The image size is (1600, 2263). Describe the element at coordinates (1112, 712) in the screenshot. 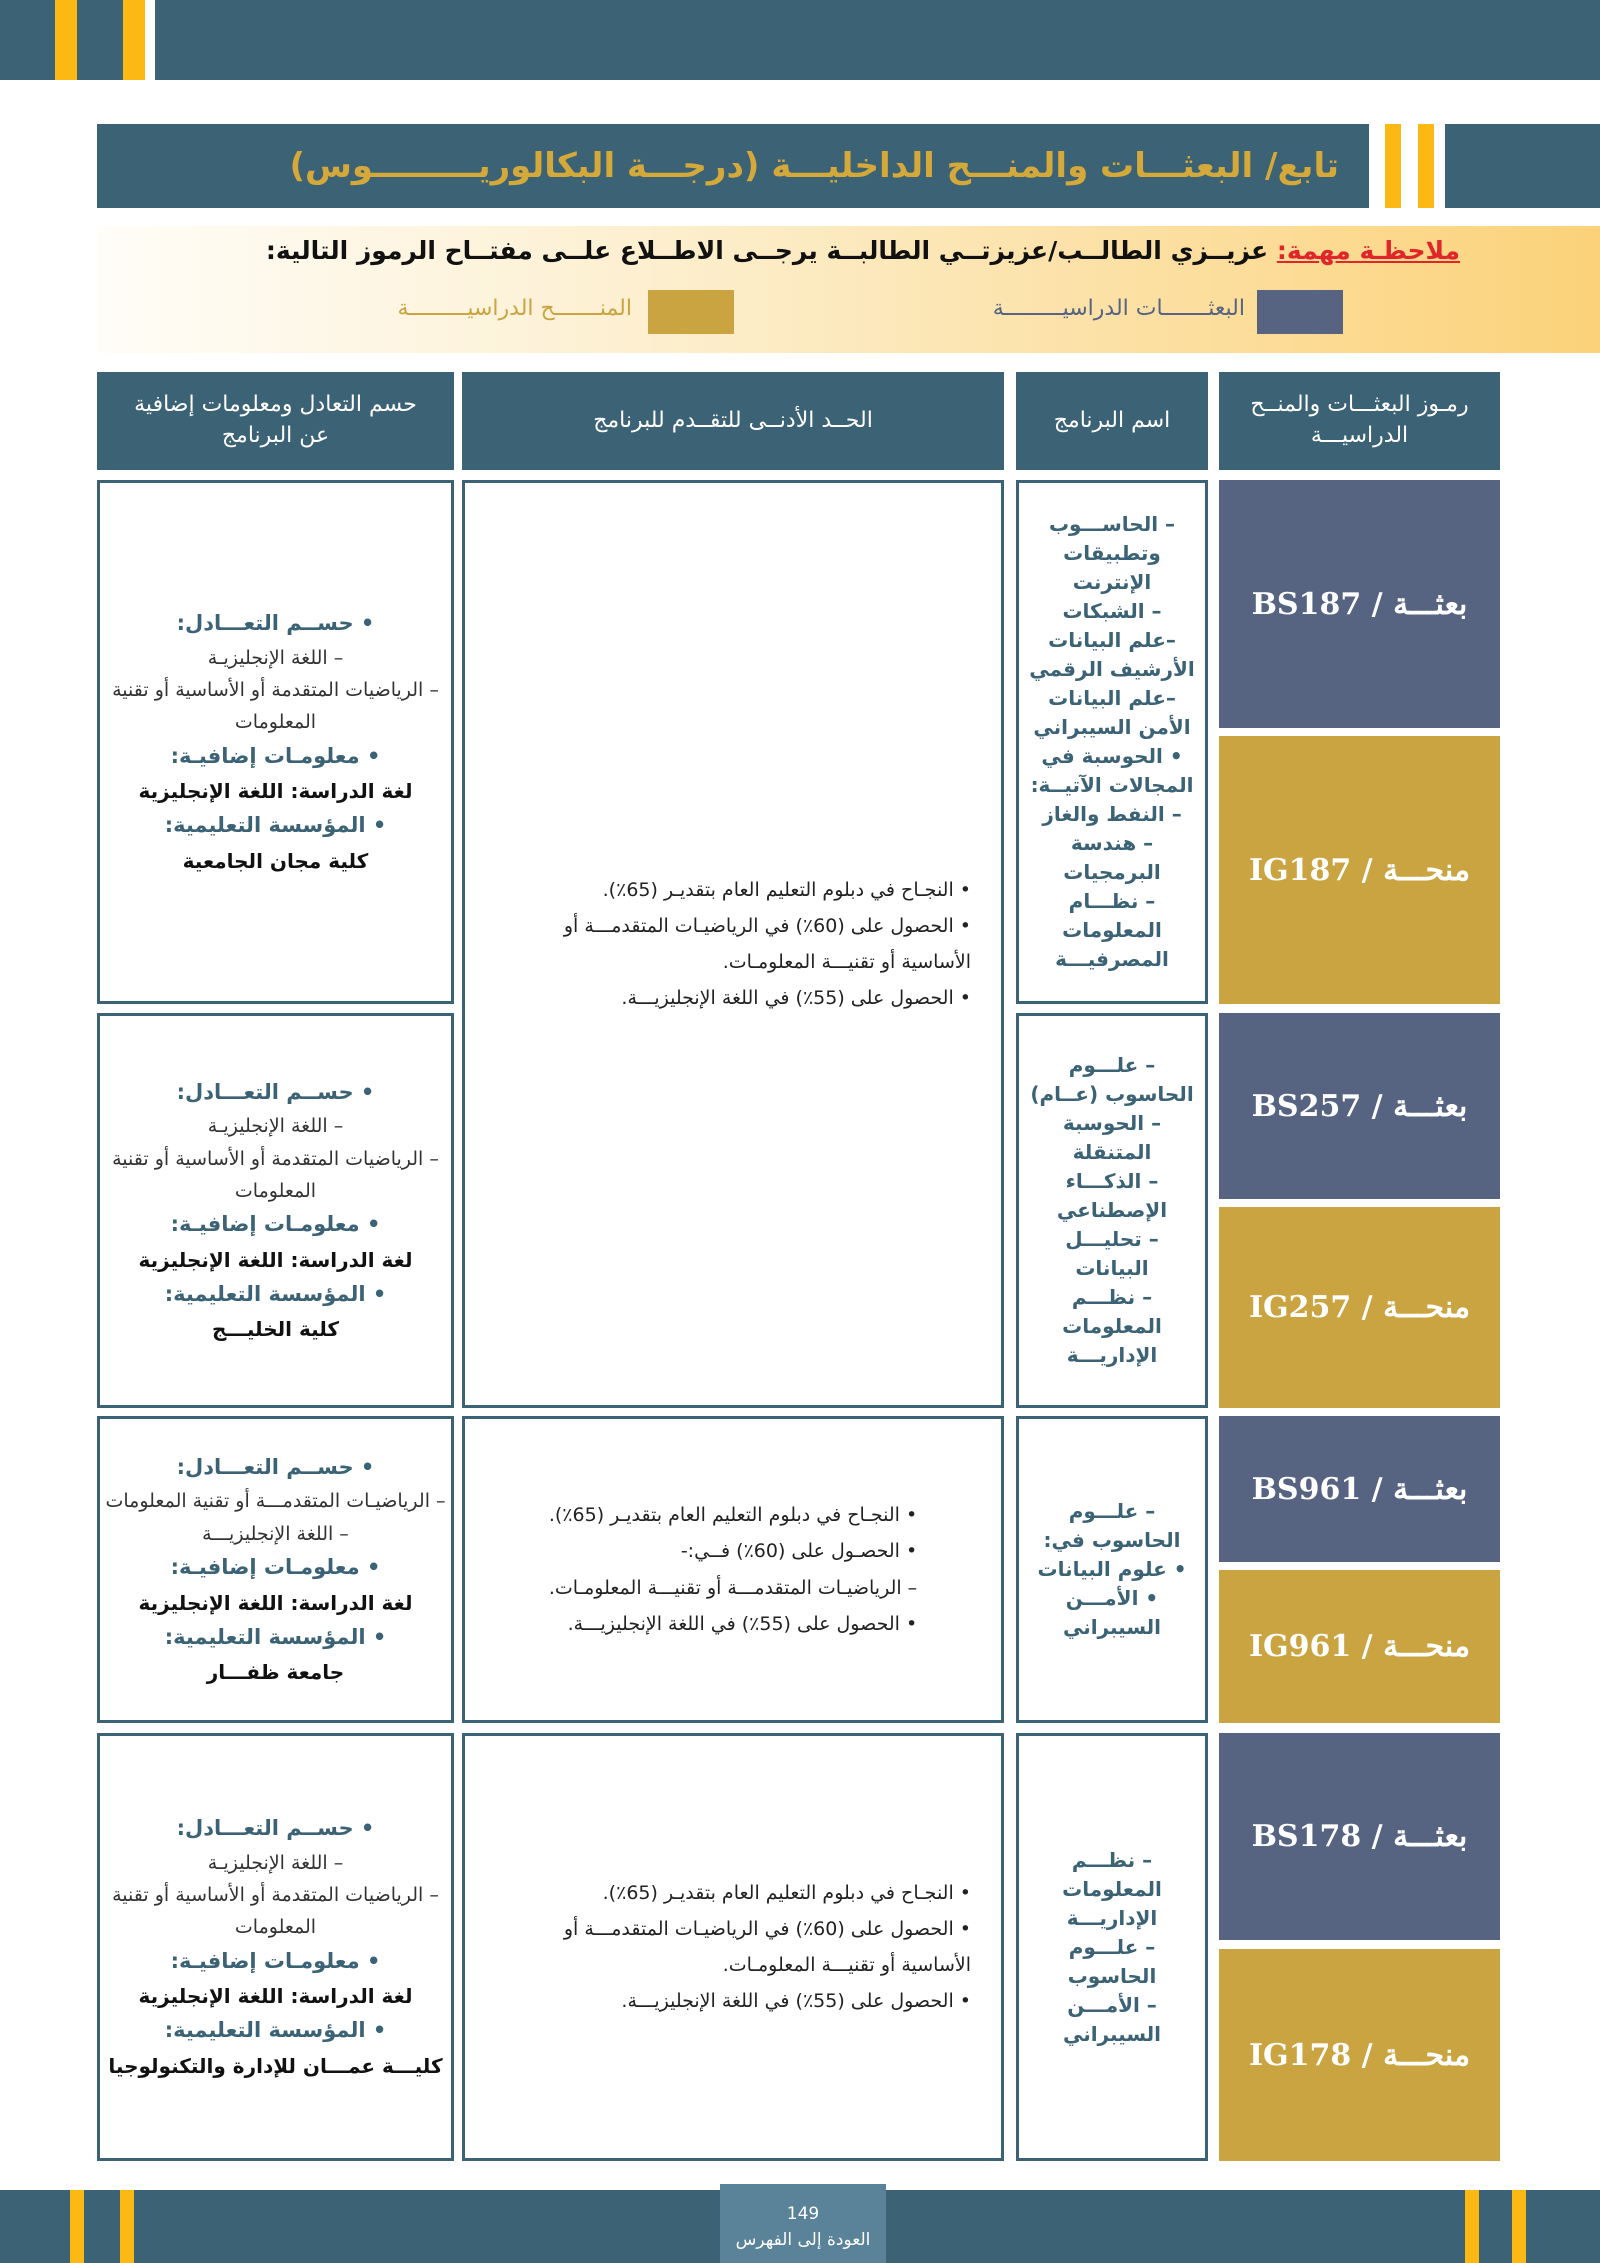

I see `text-line: –علم البيانات الأمن السيبراني` at that location.